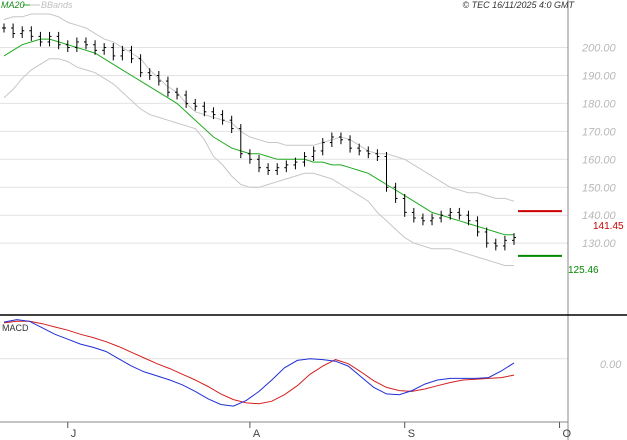 This screenshot has height=440, width=627. What do you see at coordinates (599, 160) in the screenshot?
I see `y-tick-label: 160.00` at bounding box center [599, 160].